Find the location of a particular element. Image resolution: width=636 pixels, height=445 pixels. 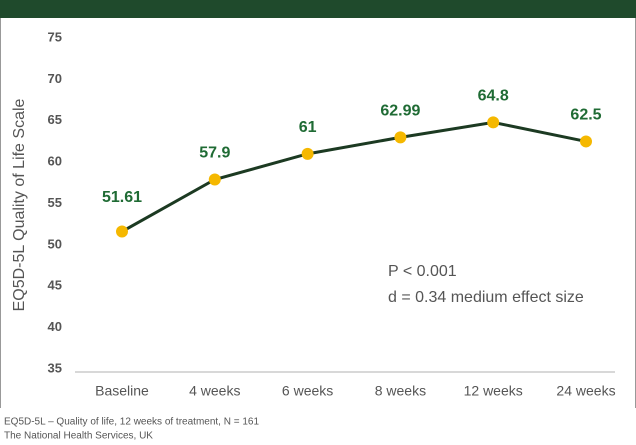

y-tick-label: 60 is located at coordinates (55, 161).